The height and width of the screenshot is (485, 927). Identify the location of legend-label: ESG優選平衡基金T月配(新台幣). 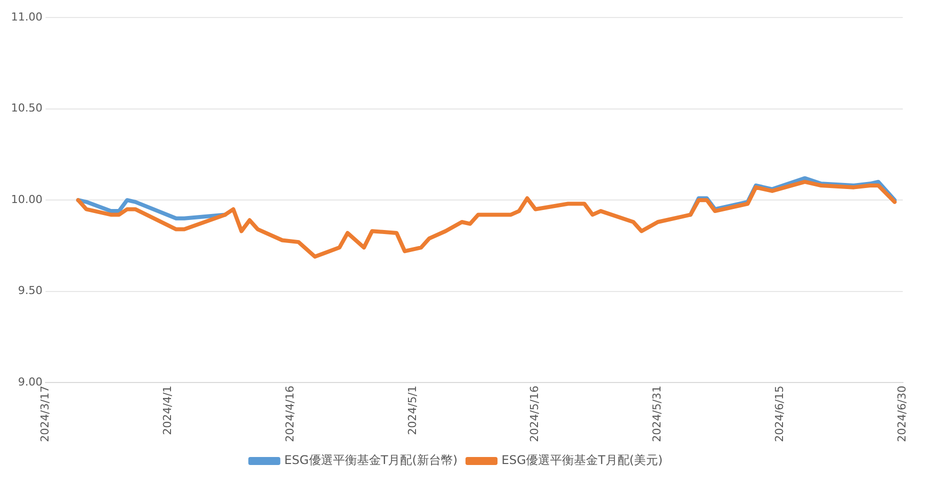
(371, 460).